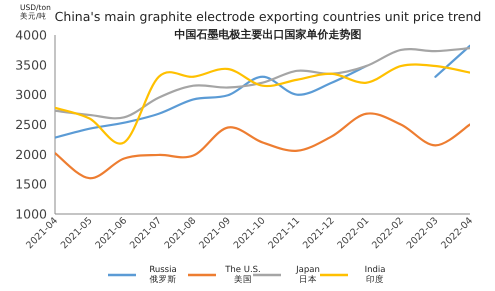 The image size is (495, 291). I want to click on y-tick-label: 1500, so click(31, 184).